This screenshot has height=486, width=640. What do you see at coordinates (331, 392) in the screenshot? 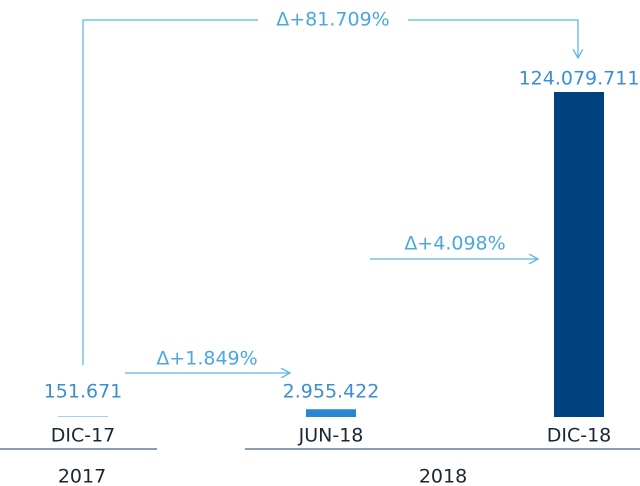
I see `value-label: 2.955.422` at bounding box center [331, 392].